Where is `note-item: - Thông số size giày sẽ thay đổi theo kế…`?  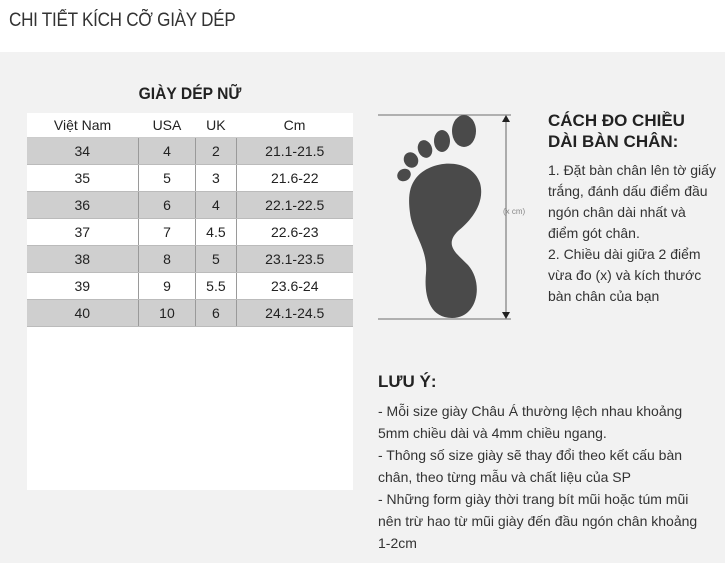 note-item: - Thông số size giày sẽ thay đổi theo kế… is located at coordinates (530, 466).